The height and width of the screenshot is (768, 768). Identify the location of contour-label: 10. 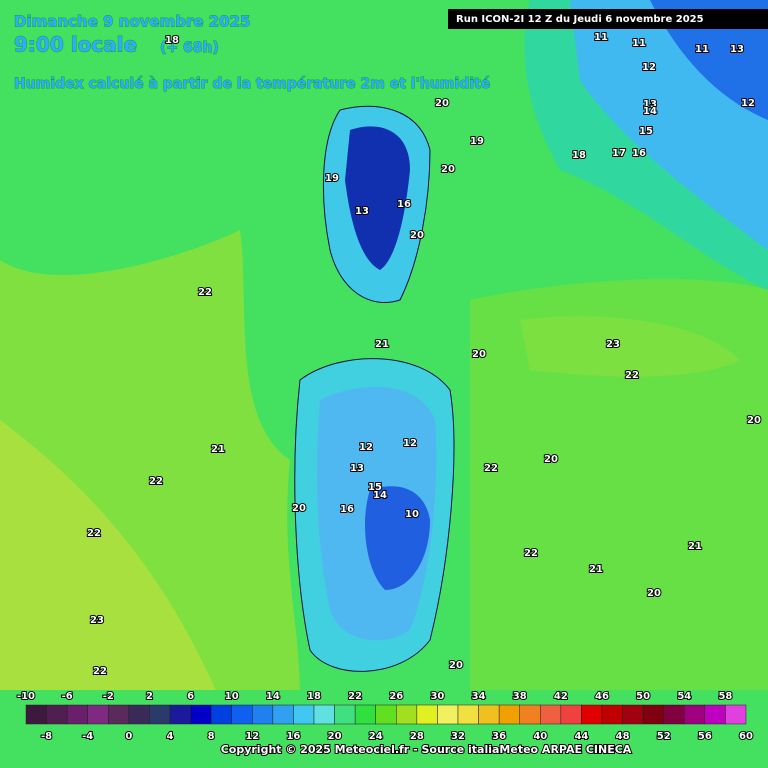
(412, 514).